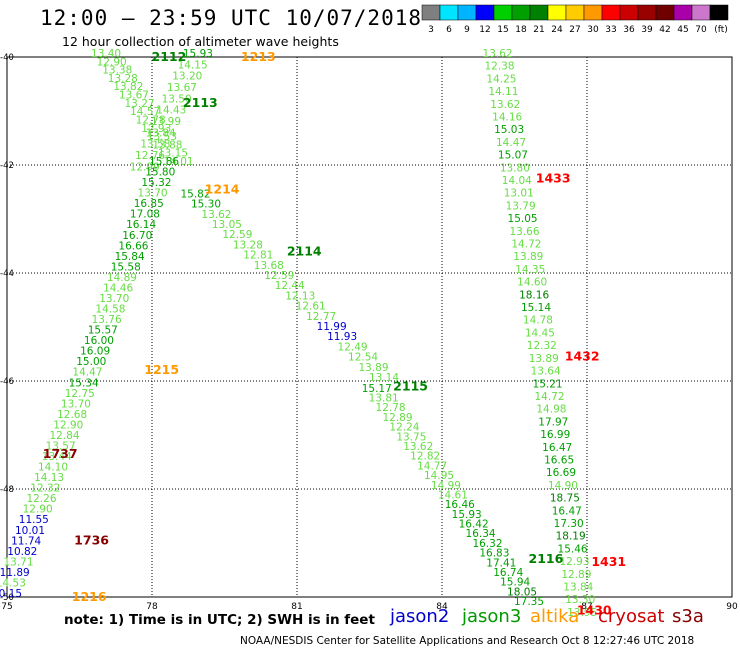 The image size is (740, 650). I want to click on colorbar-label: 39, so click(647, 30).